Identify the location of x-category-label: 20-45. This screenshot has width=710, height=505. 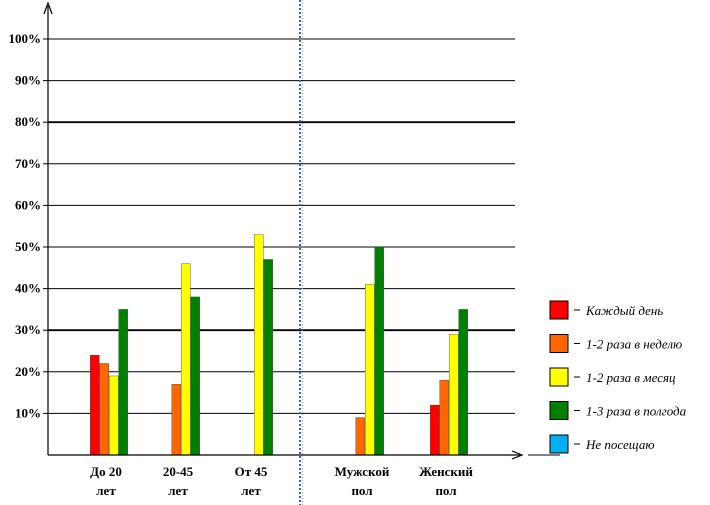
(178, 471).